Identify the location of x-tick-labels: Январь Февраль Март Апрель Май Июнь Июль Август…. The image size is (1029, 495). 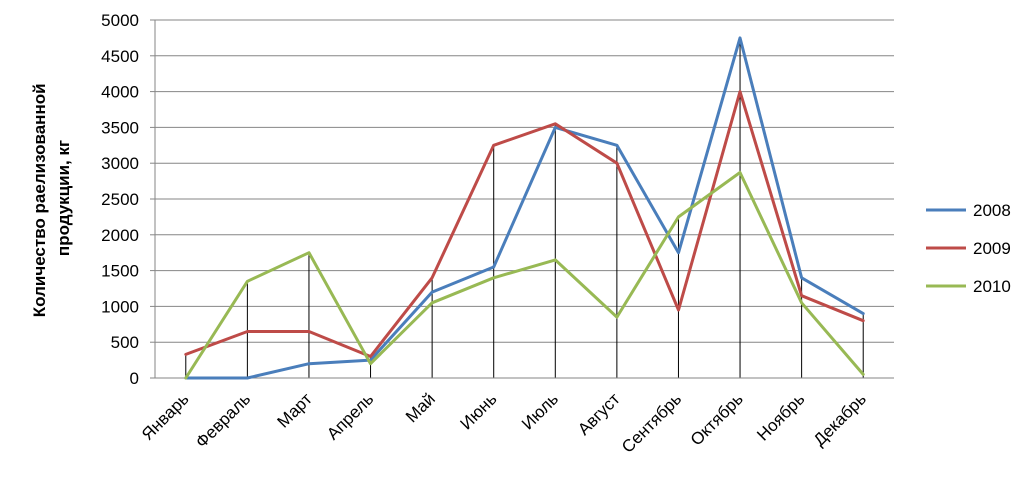
(504, 422).